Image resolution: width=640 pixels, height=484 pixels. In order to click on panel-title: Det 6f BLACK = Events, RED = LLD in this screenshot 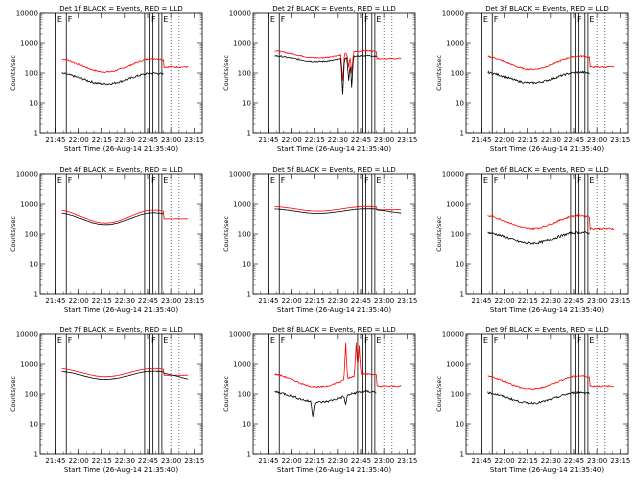, I will do `click(546, 170)`.